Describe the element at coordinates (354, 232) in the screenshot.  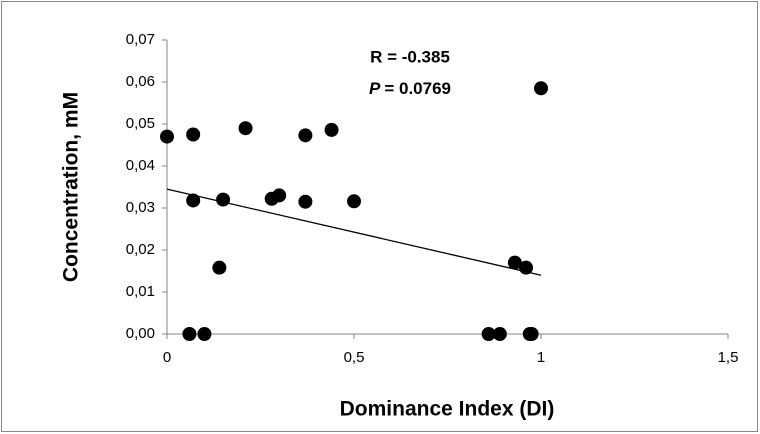
I see `trendline` at that location.